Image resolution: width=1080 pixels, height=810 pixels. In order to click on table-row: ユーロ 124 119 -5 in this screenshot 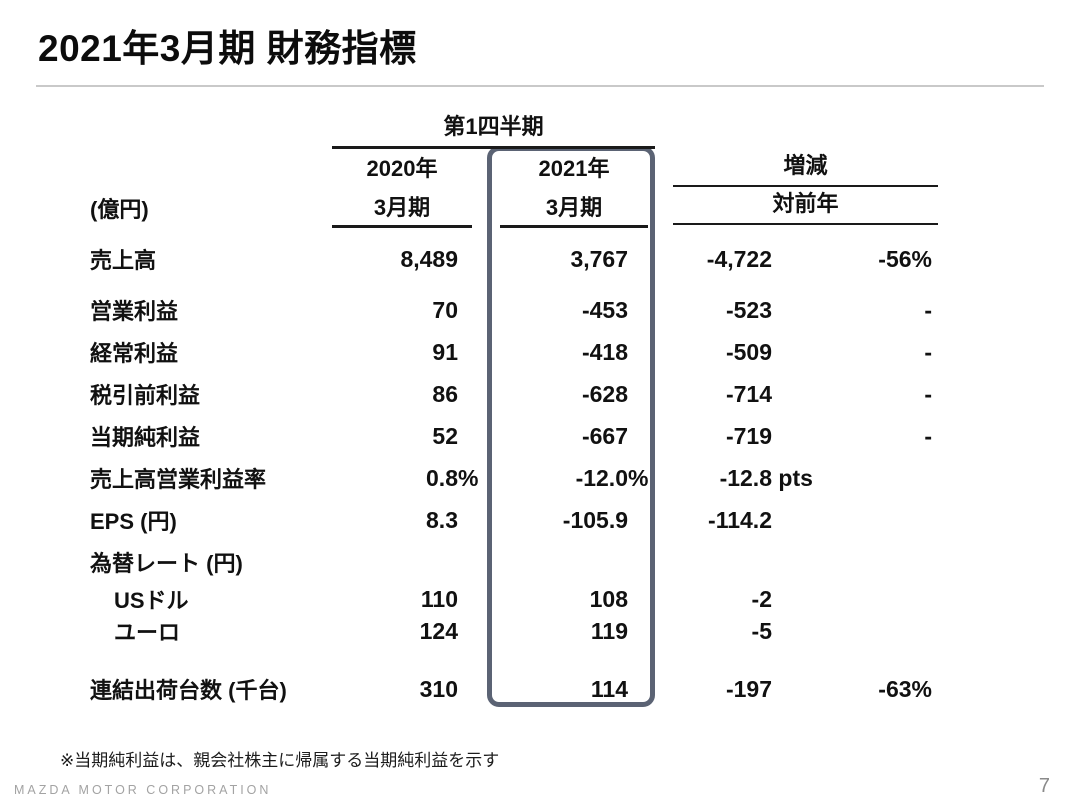, I will do `click(511, 631)`.